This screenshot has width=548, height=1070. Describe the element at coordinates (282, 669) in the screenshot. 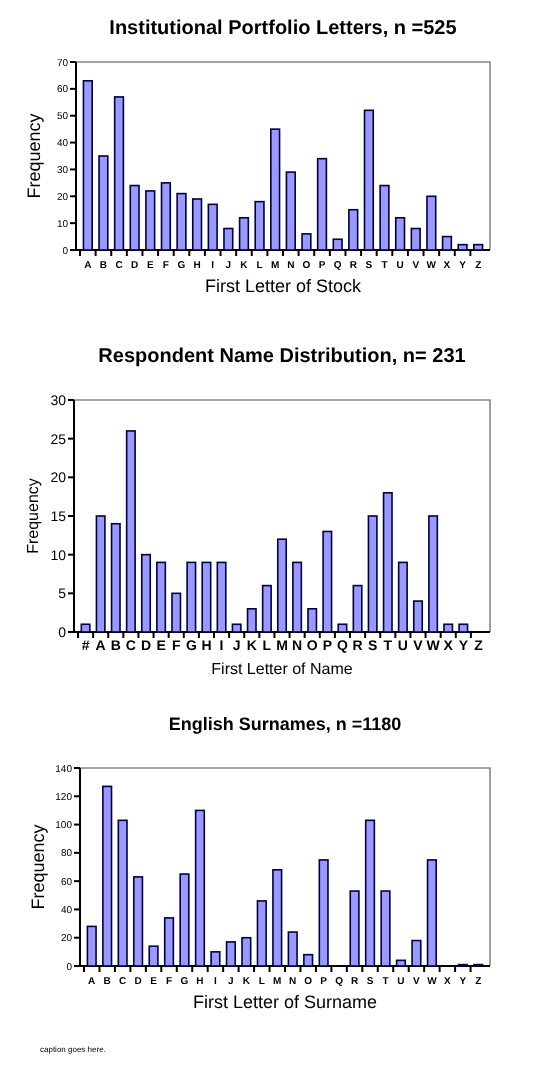

I see `x-axis-title: First Letter of Name` at that location.